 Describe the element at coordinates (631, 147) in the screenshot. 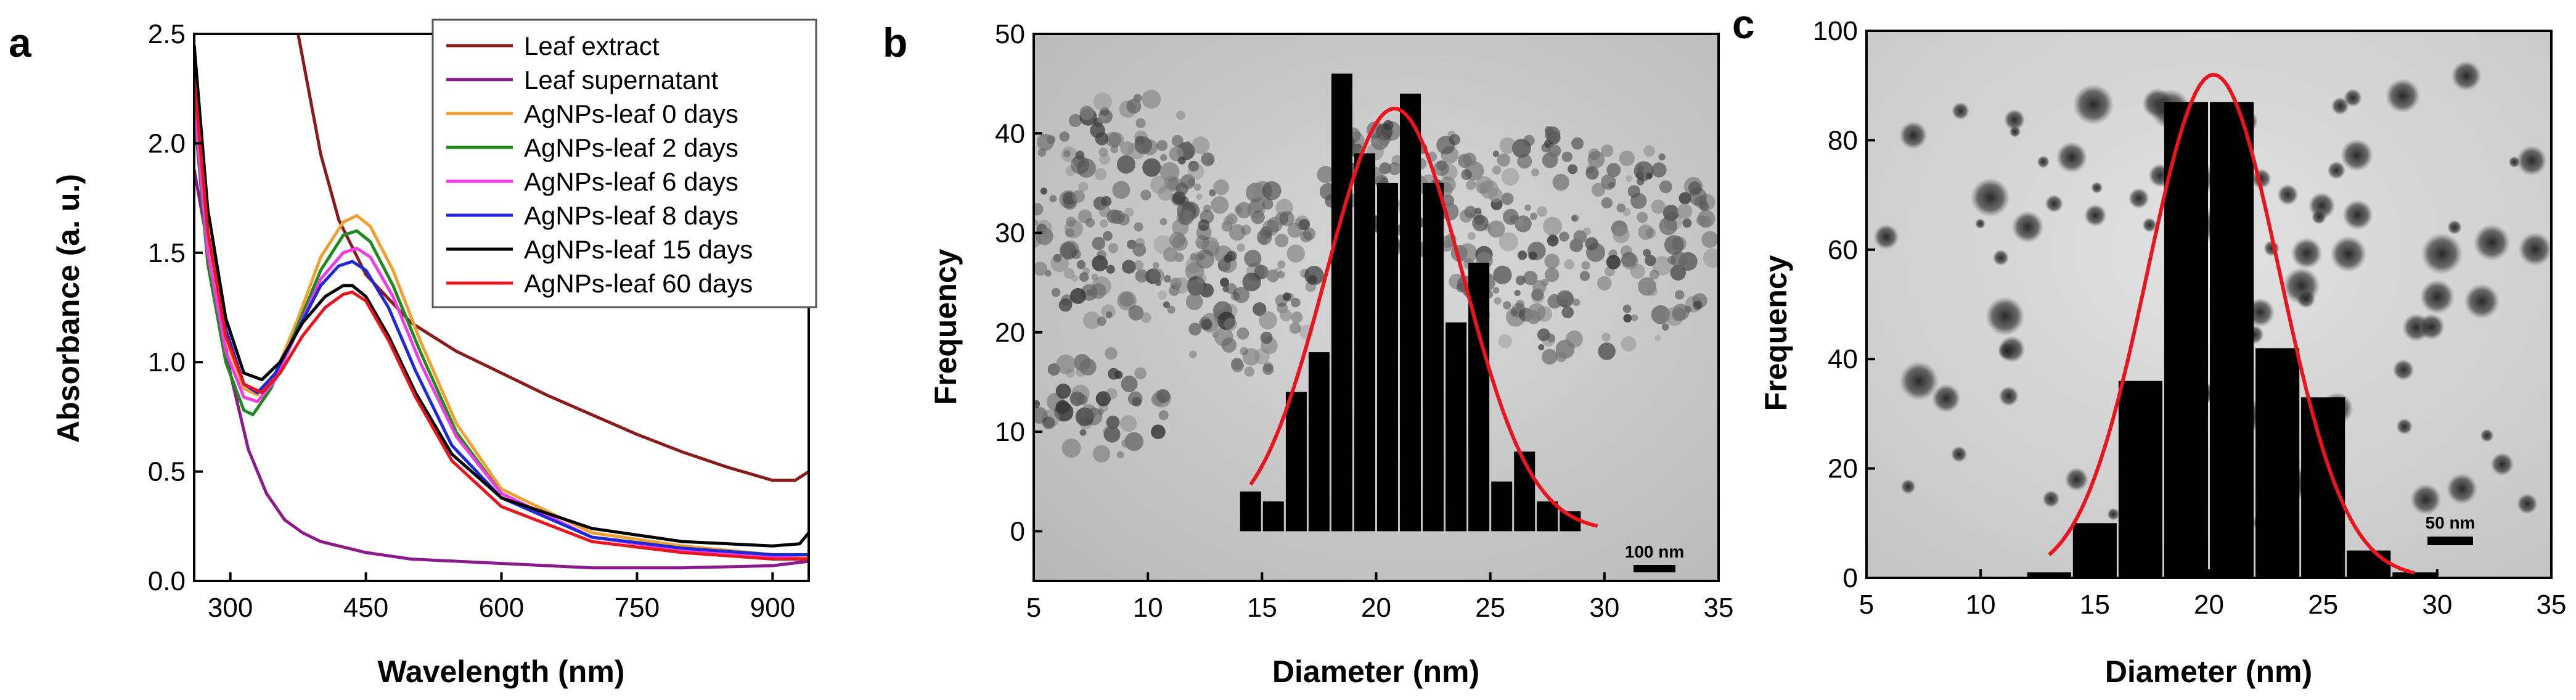

I see `panel-a-legend-label-3: AgNPs-leaf 2 days` at that location.